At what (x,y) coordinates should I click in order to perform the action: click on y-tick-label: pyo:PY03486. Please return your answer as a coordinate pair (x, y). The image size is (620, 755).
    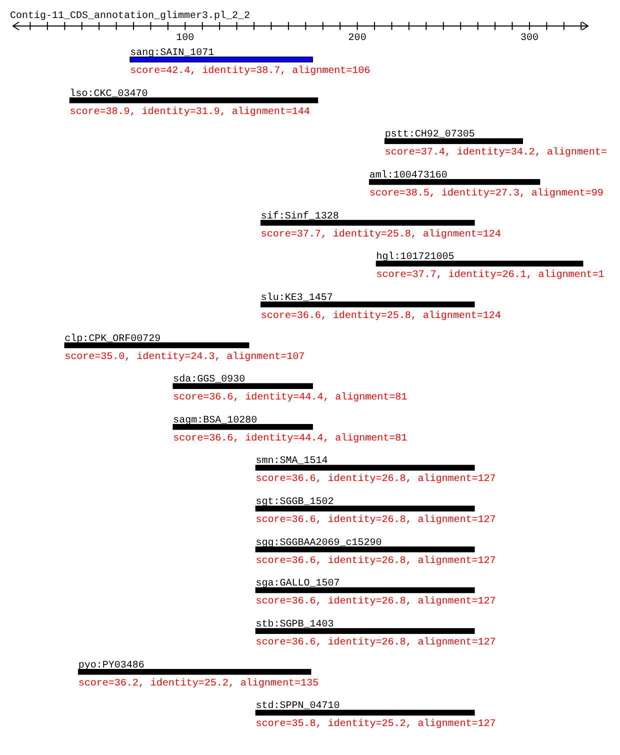
    Looking at the image, I should click on (111, 666).